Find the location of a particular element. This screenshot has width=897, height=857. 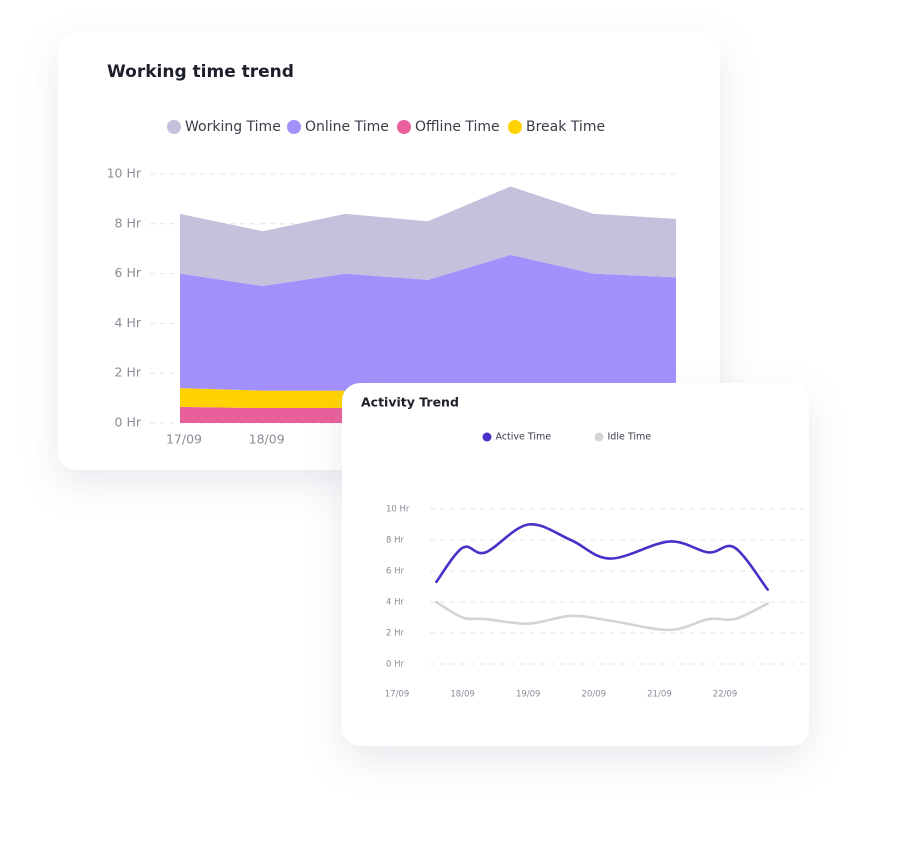

x-tick-label: 19/09 is located at coordinates (528, 695).